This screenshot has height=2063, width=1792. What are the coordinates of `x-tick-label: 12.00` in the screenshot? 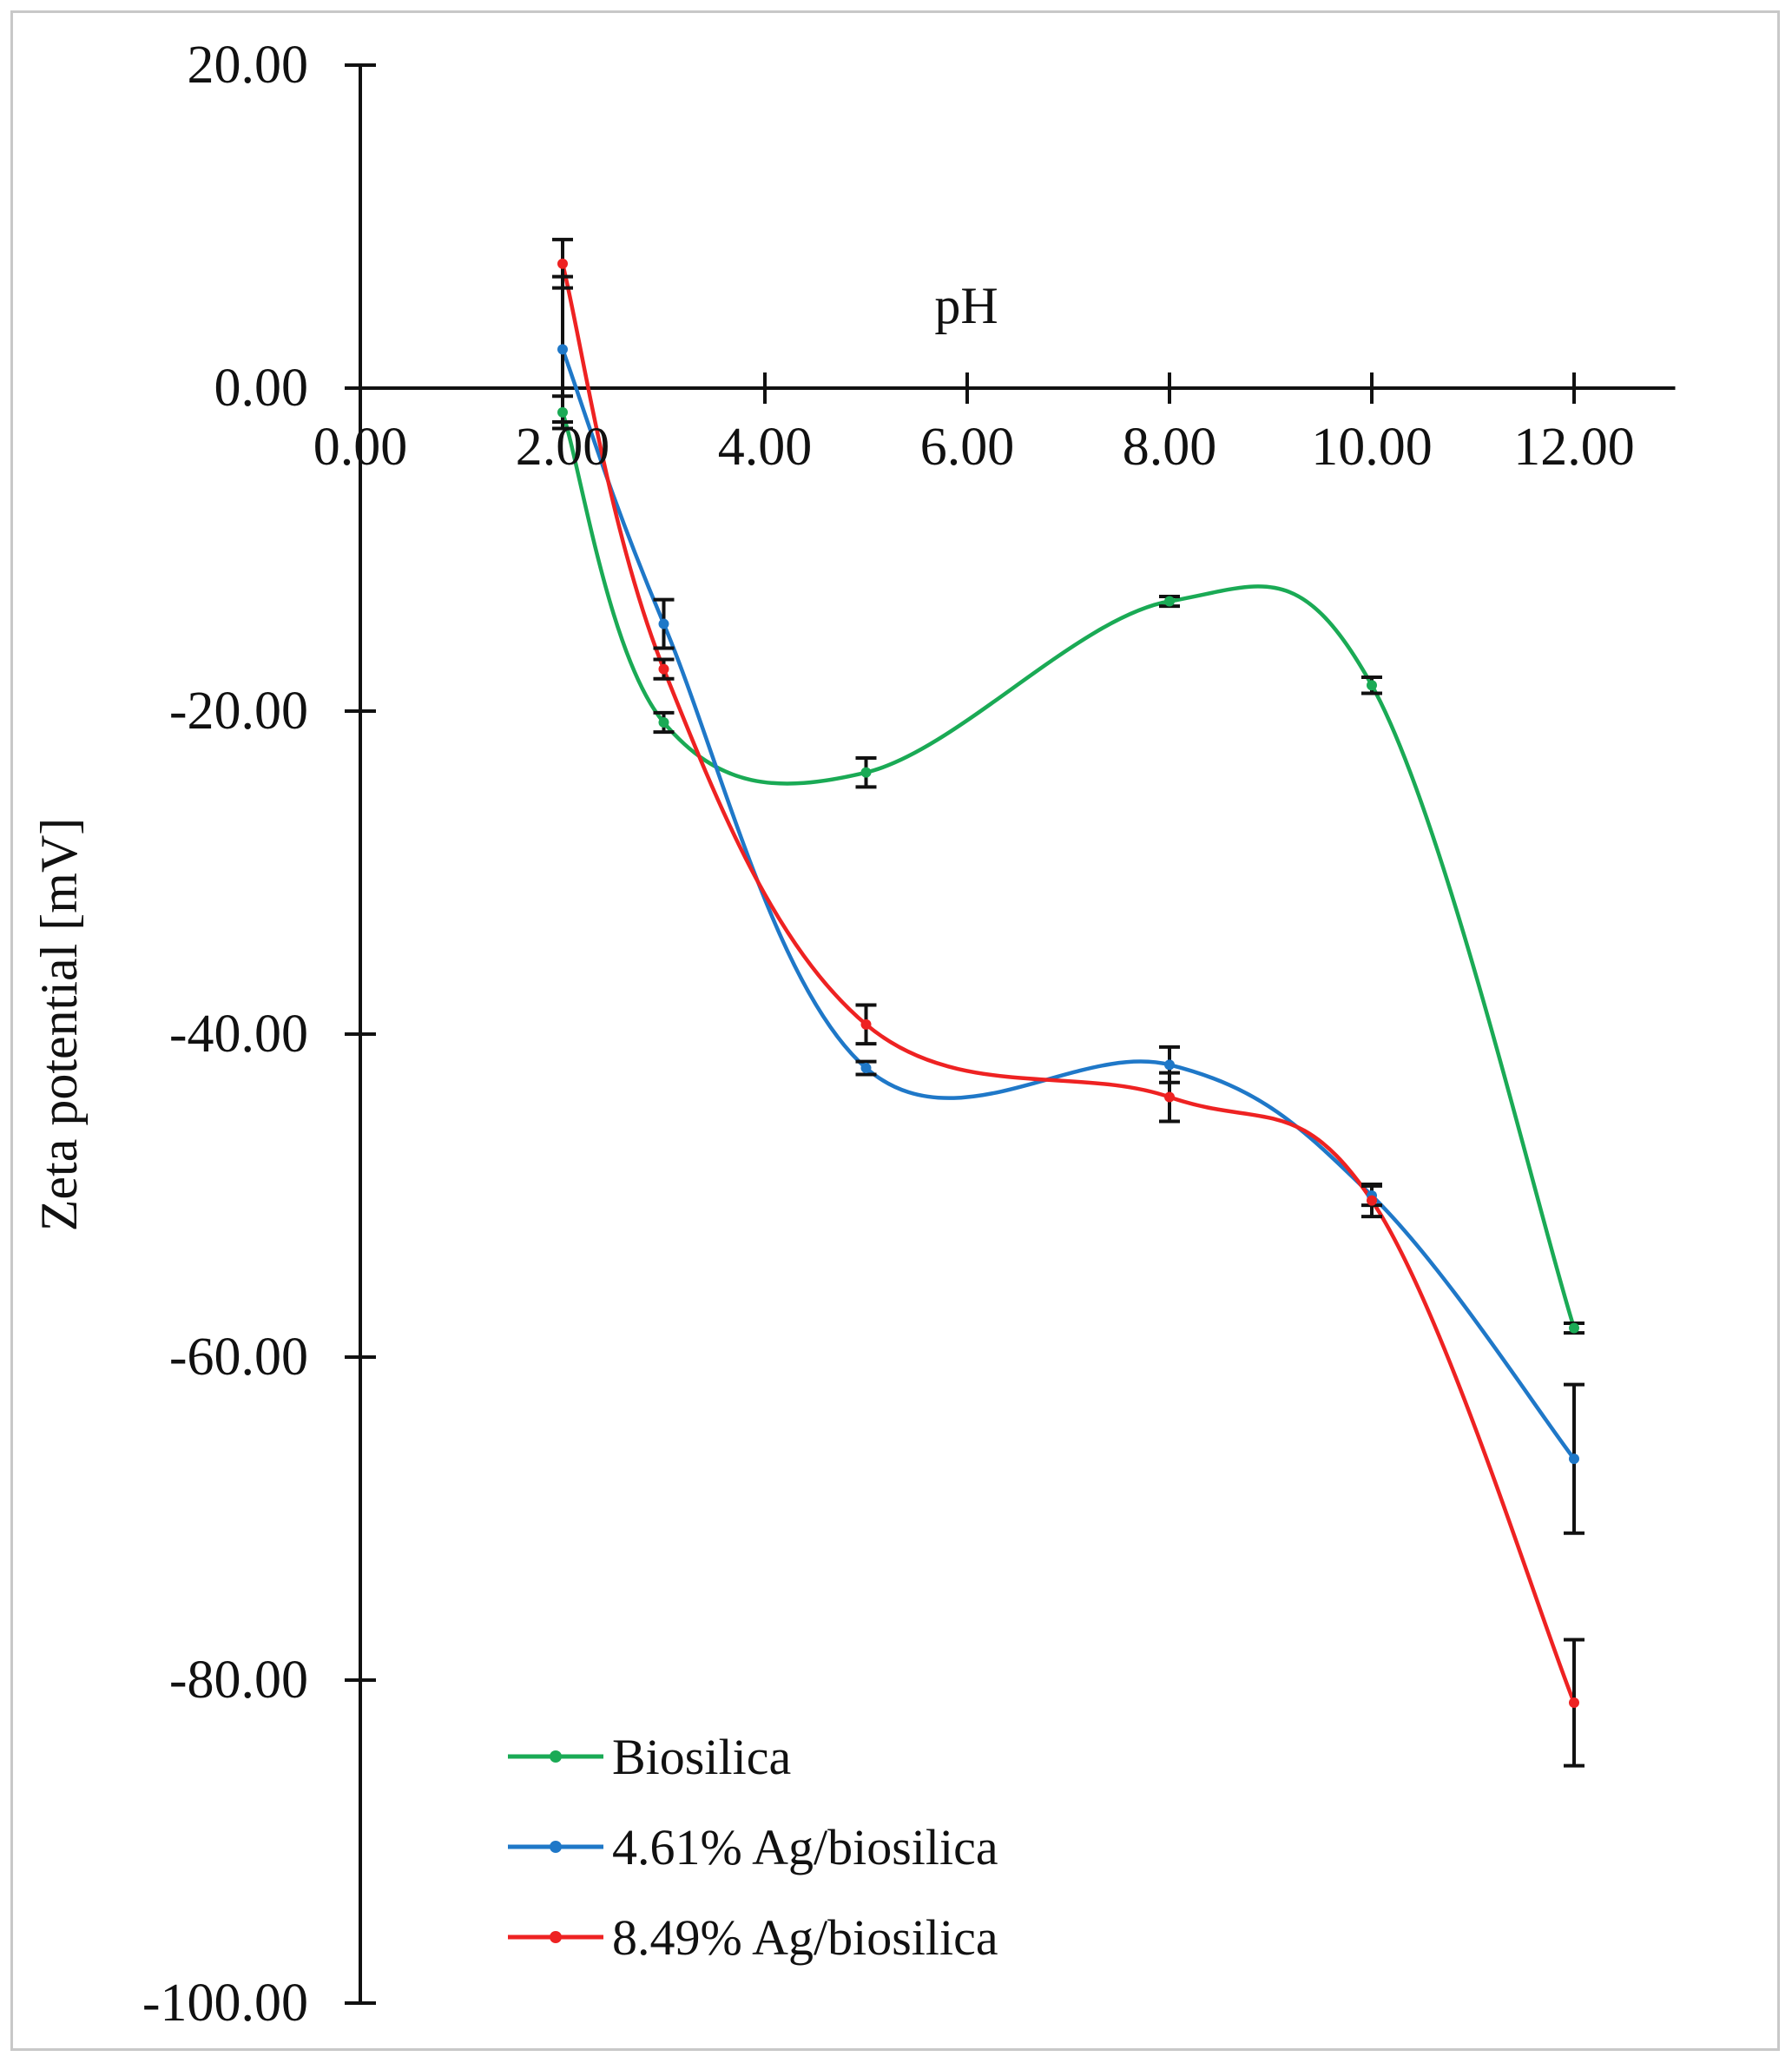 It's located at (1574, 448).